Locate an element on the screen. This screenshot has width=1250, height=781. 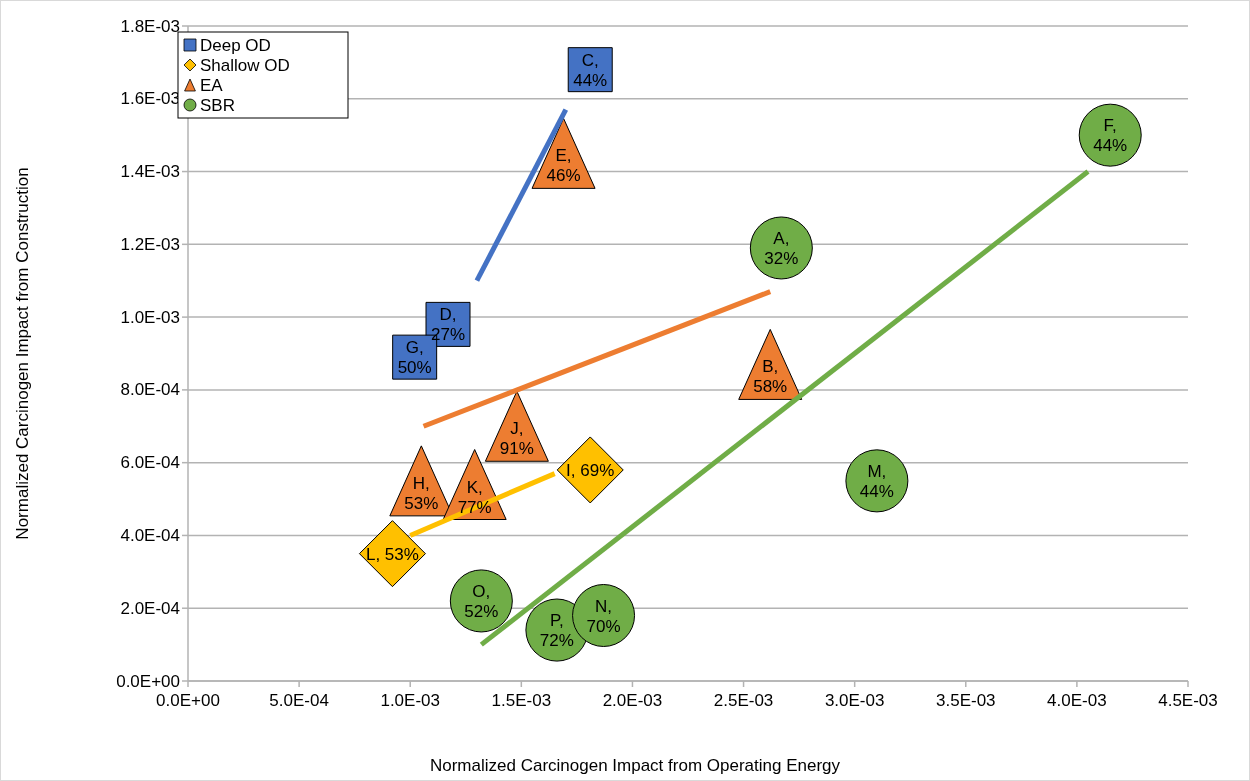
annotation: A, 32% is located at coordinates (781, 248).